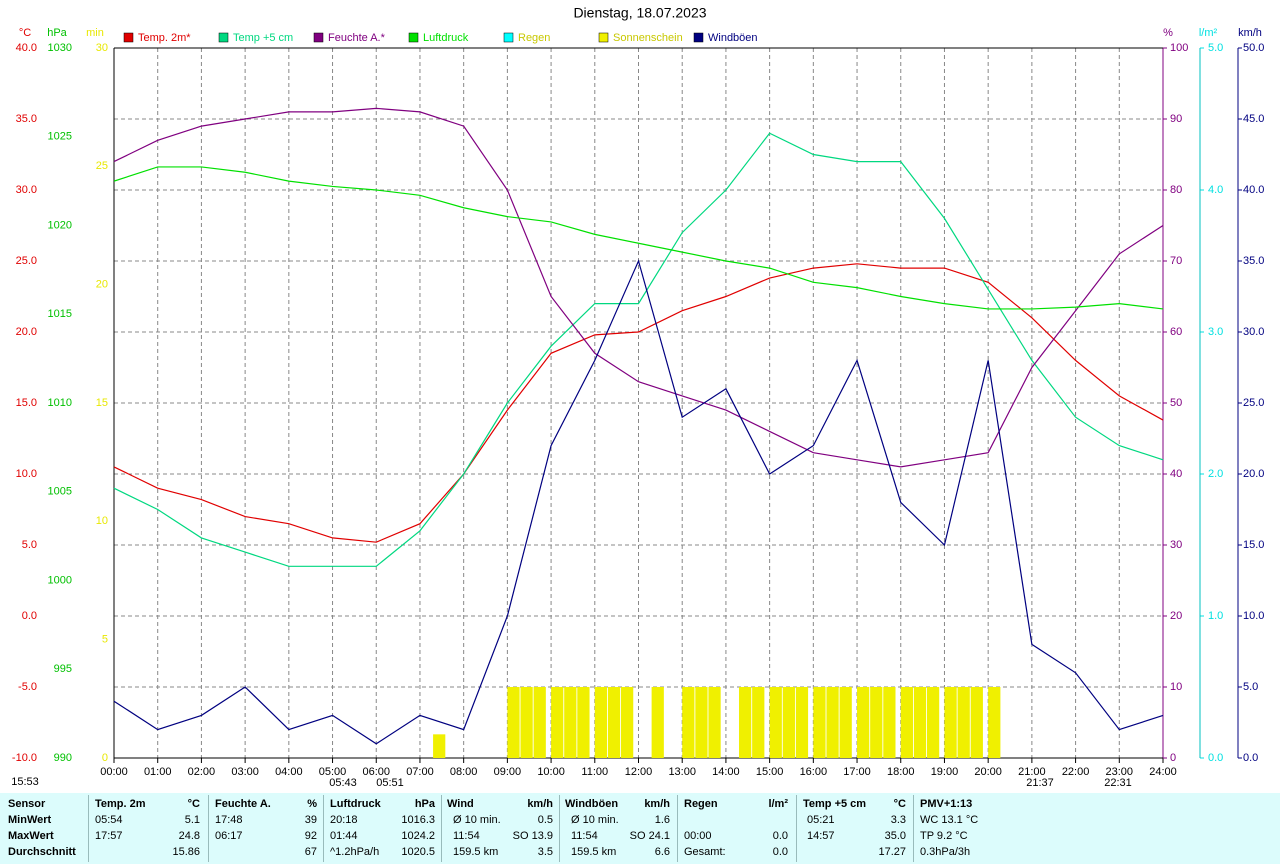 This screenshot has width=1280, height=864. Describe the element at coordinates (26, 332) in the screenshot. I see `y-tick-label: 20.0` at that location.